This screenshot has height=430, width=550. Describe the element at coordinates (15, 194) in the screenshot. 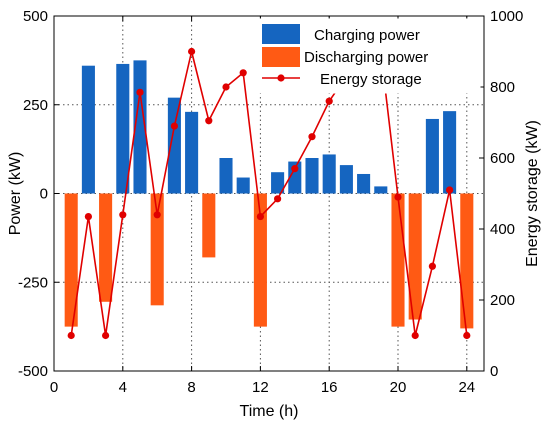

I see `left-y-axis-label: Power (kW)` at that location.